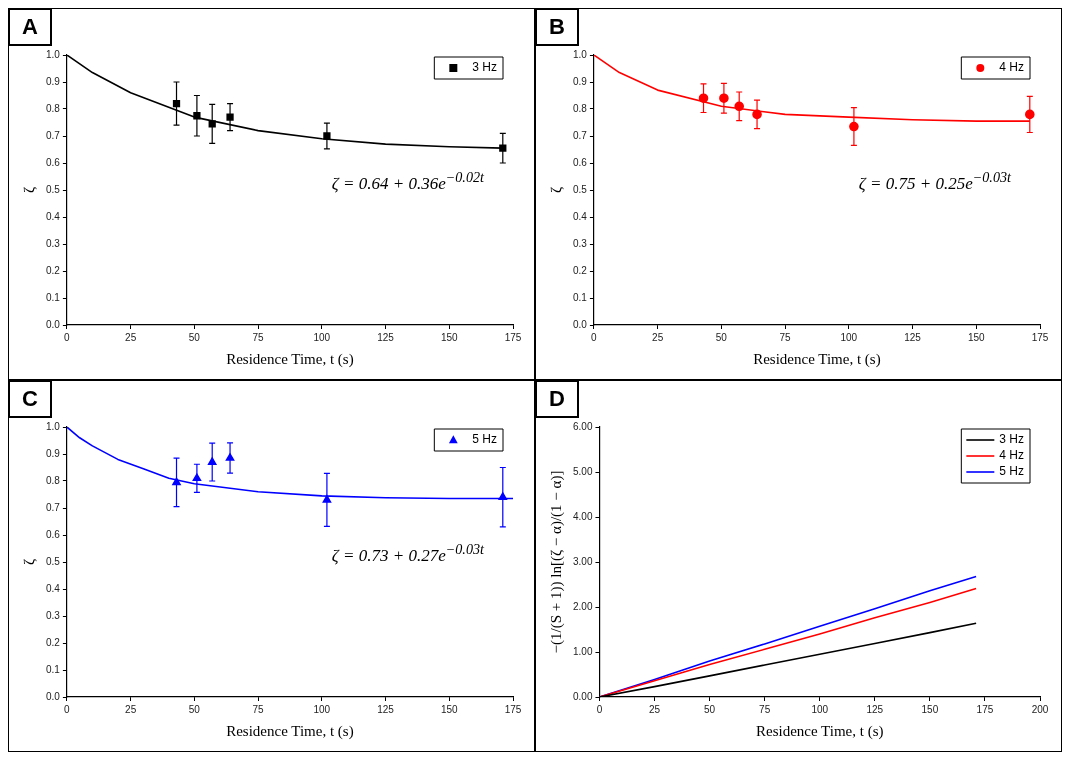 Image resolution: width=1073 pixels, height=760 pixels. What do you see at coordinates (582, 561) in the screenshot?
I see `y-tick-label: 3.00` at bounding box center [582, 561].